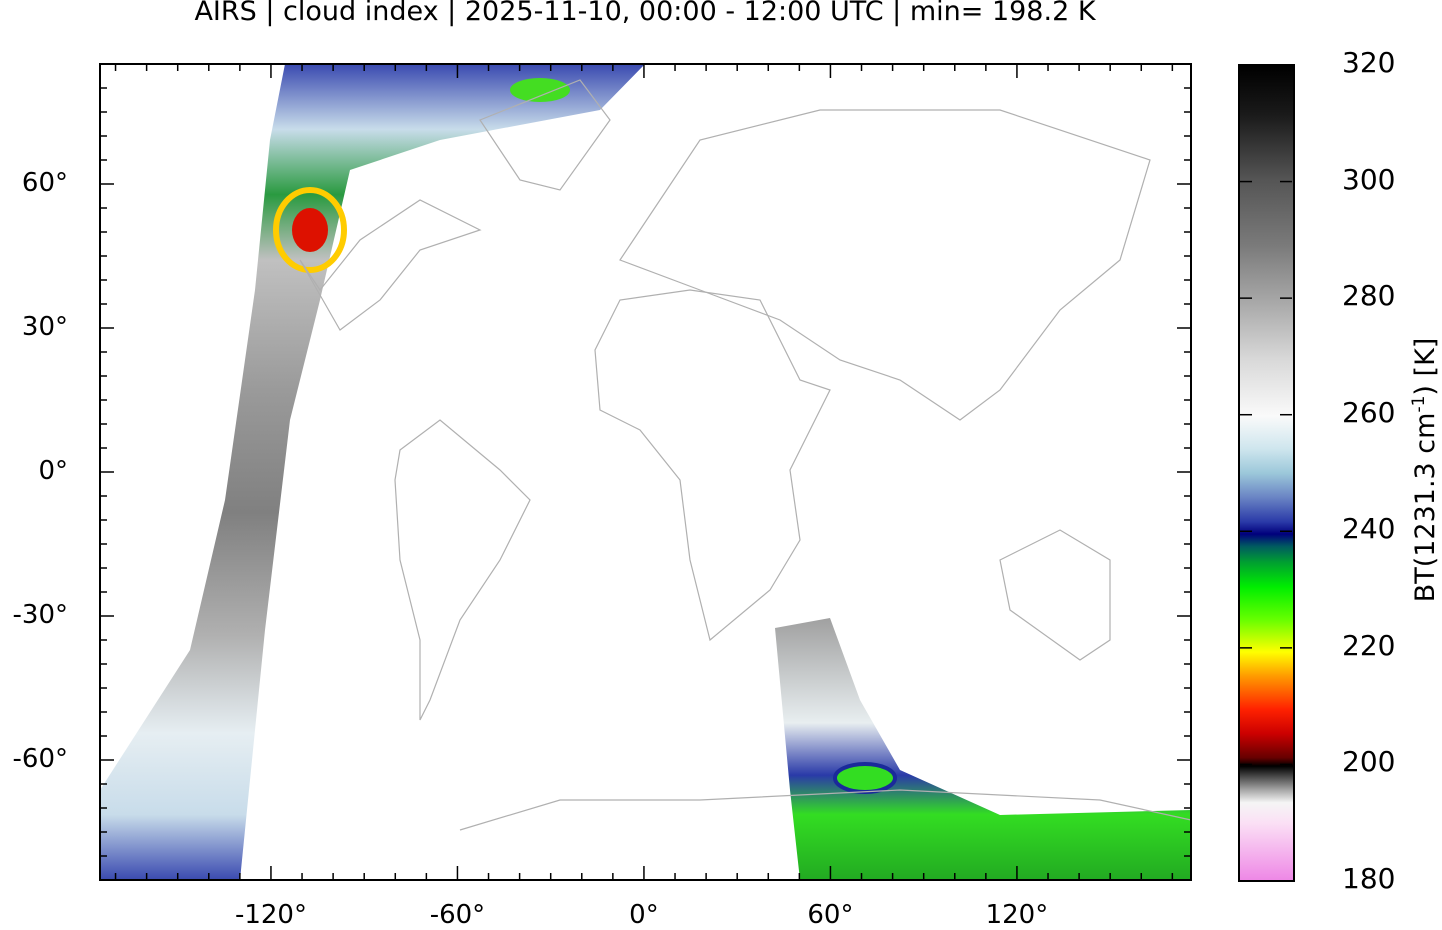  I want to click on lon-tick-label: 120°, so click(1017, 915).